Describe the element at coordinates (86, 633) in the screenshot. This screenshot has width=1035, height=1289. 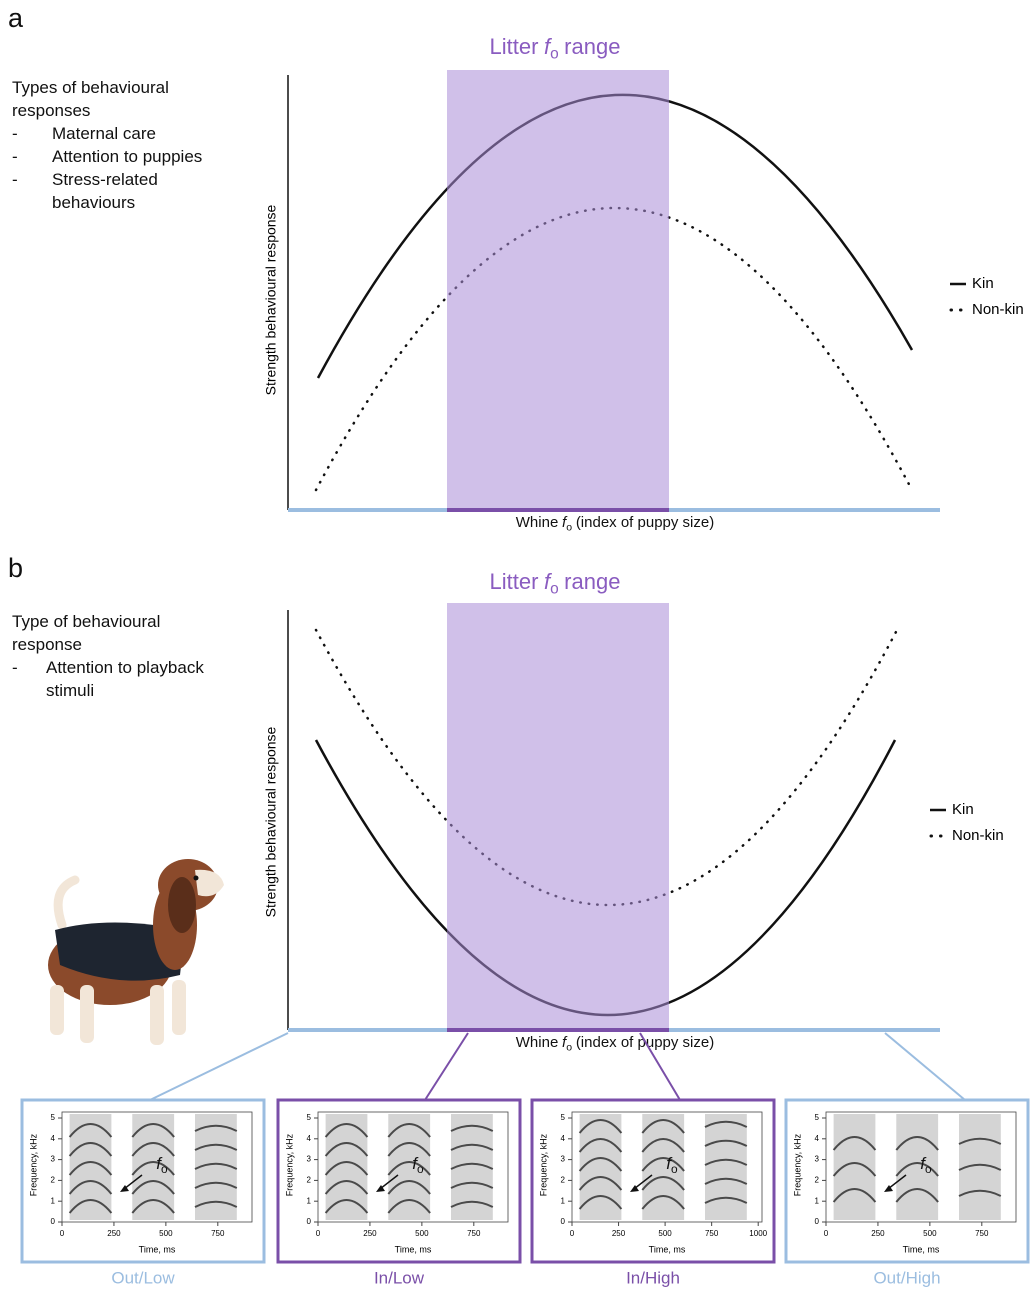
I see `response-heading: Type of behavioural response` at that location.